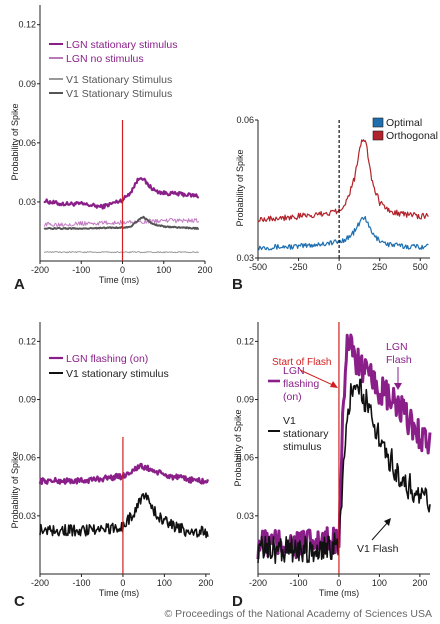 The width and height of the screenshot is (440, 624). Describe the element at coordinates (298, 409) in the screenshot. I see `panel-d-legend: LGN flashing (on) V1 stationary stimulus` at that location.